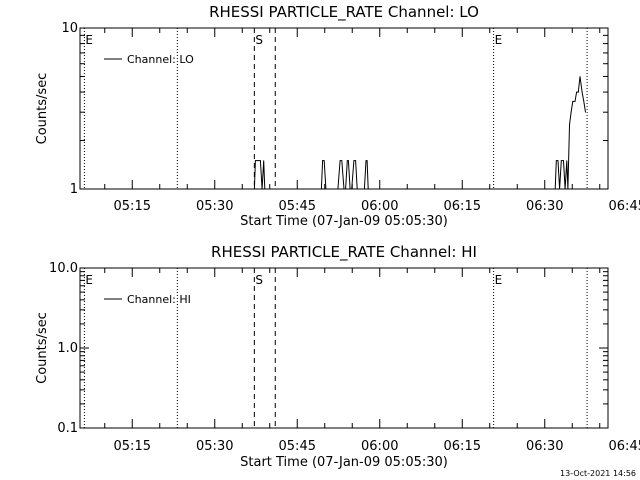  Describe the element at coordinates (67, 428) in the screenshot. I see `y-tick-label: 0.1` at that location.